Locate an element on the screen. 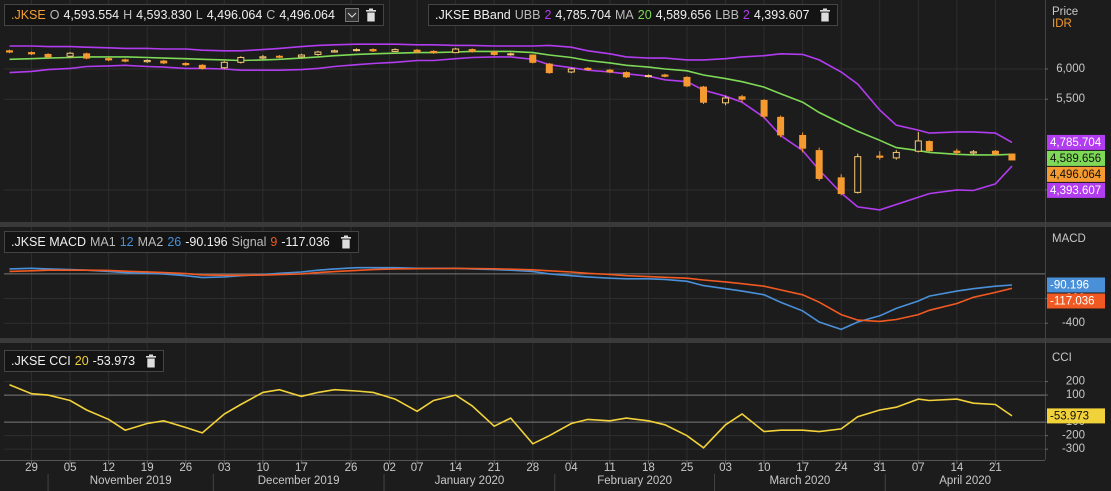  x-tick-label: 21 is located at coordinates (494, 468).